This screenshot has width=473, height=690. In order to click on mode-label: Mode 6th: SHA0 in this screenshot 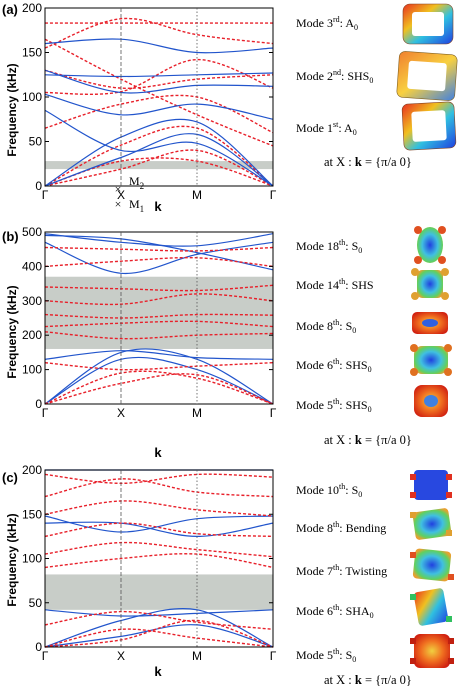, I will do `click(335, 611)`.